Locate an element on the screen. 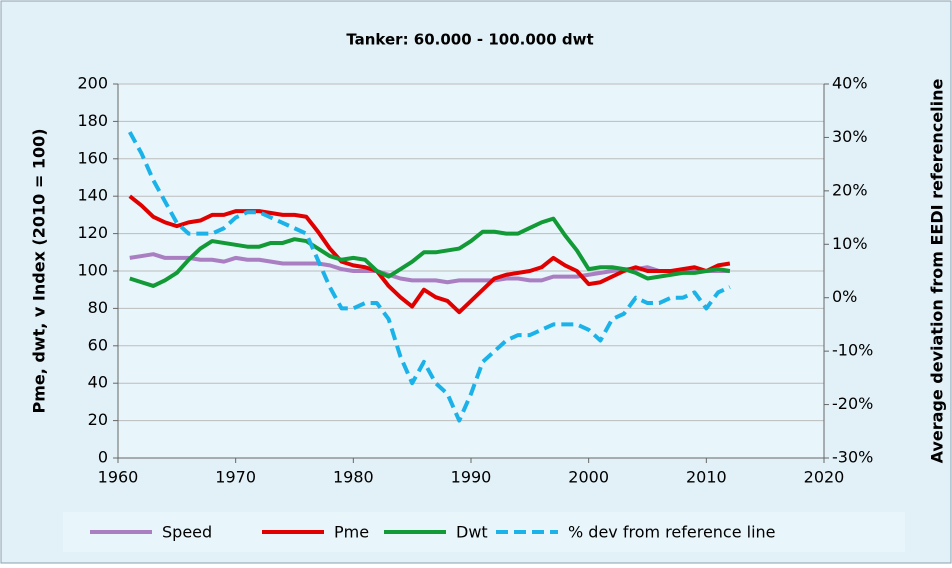  y2-tick-label: 10% is located at coordinates (850, 243).